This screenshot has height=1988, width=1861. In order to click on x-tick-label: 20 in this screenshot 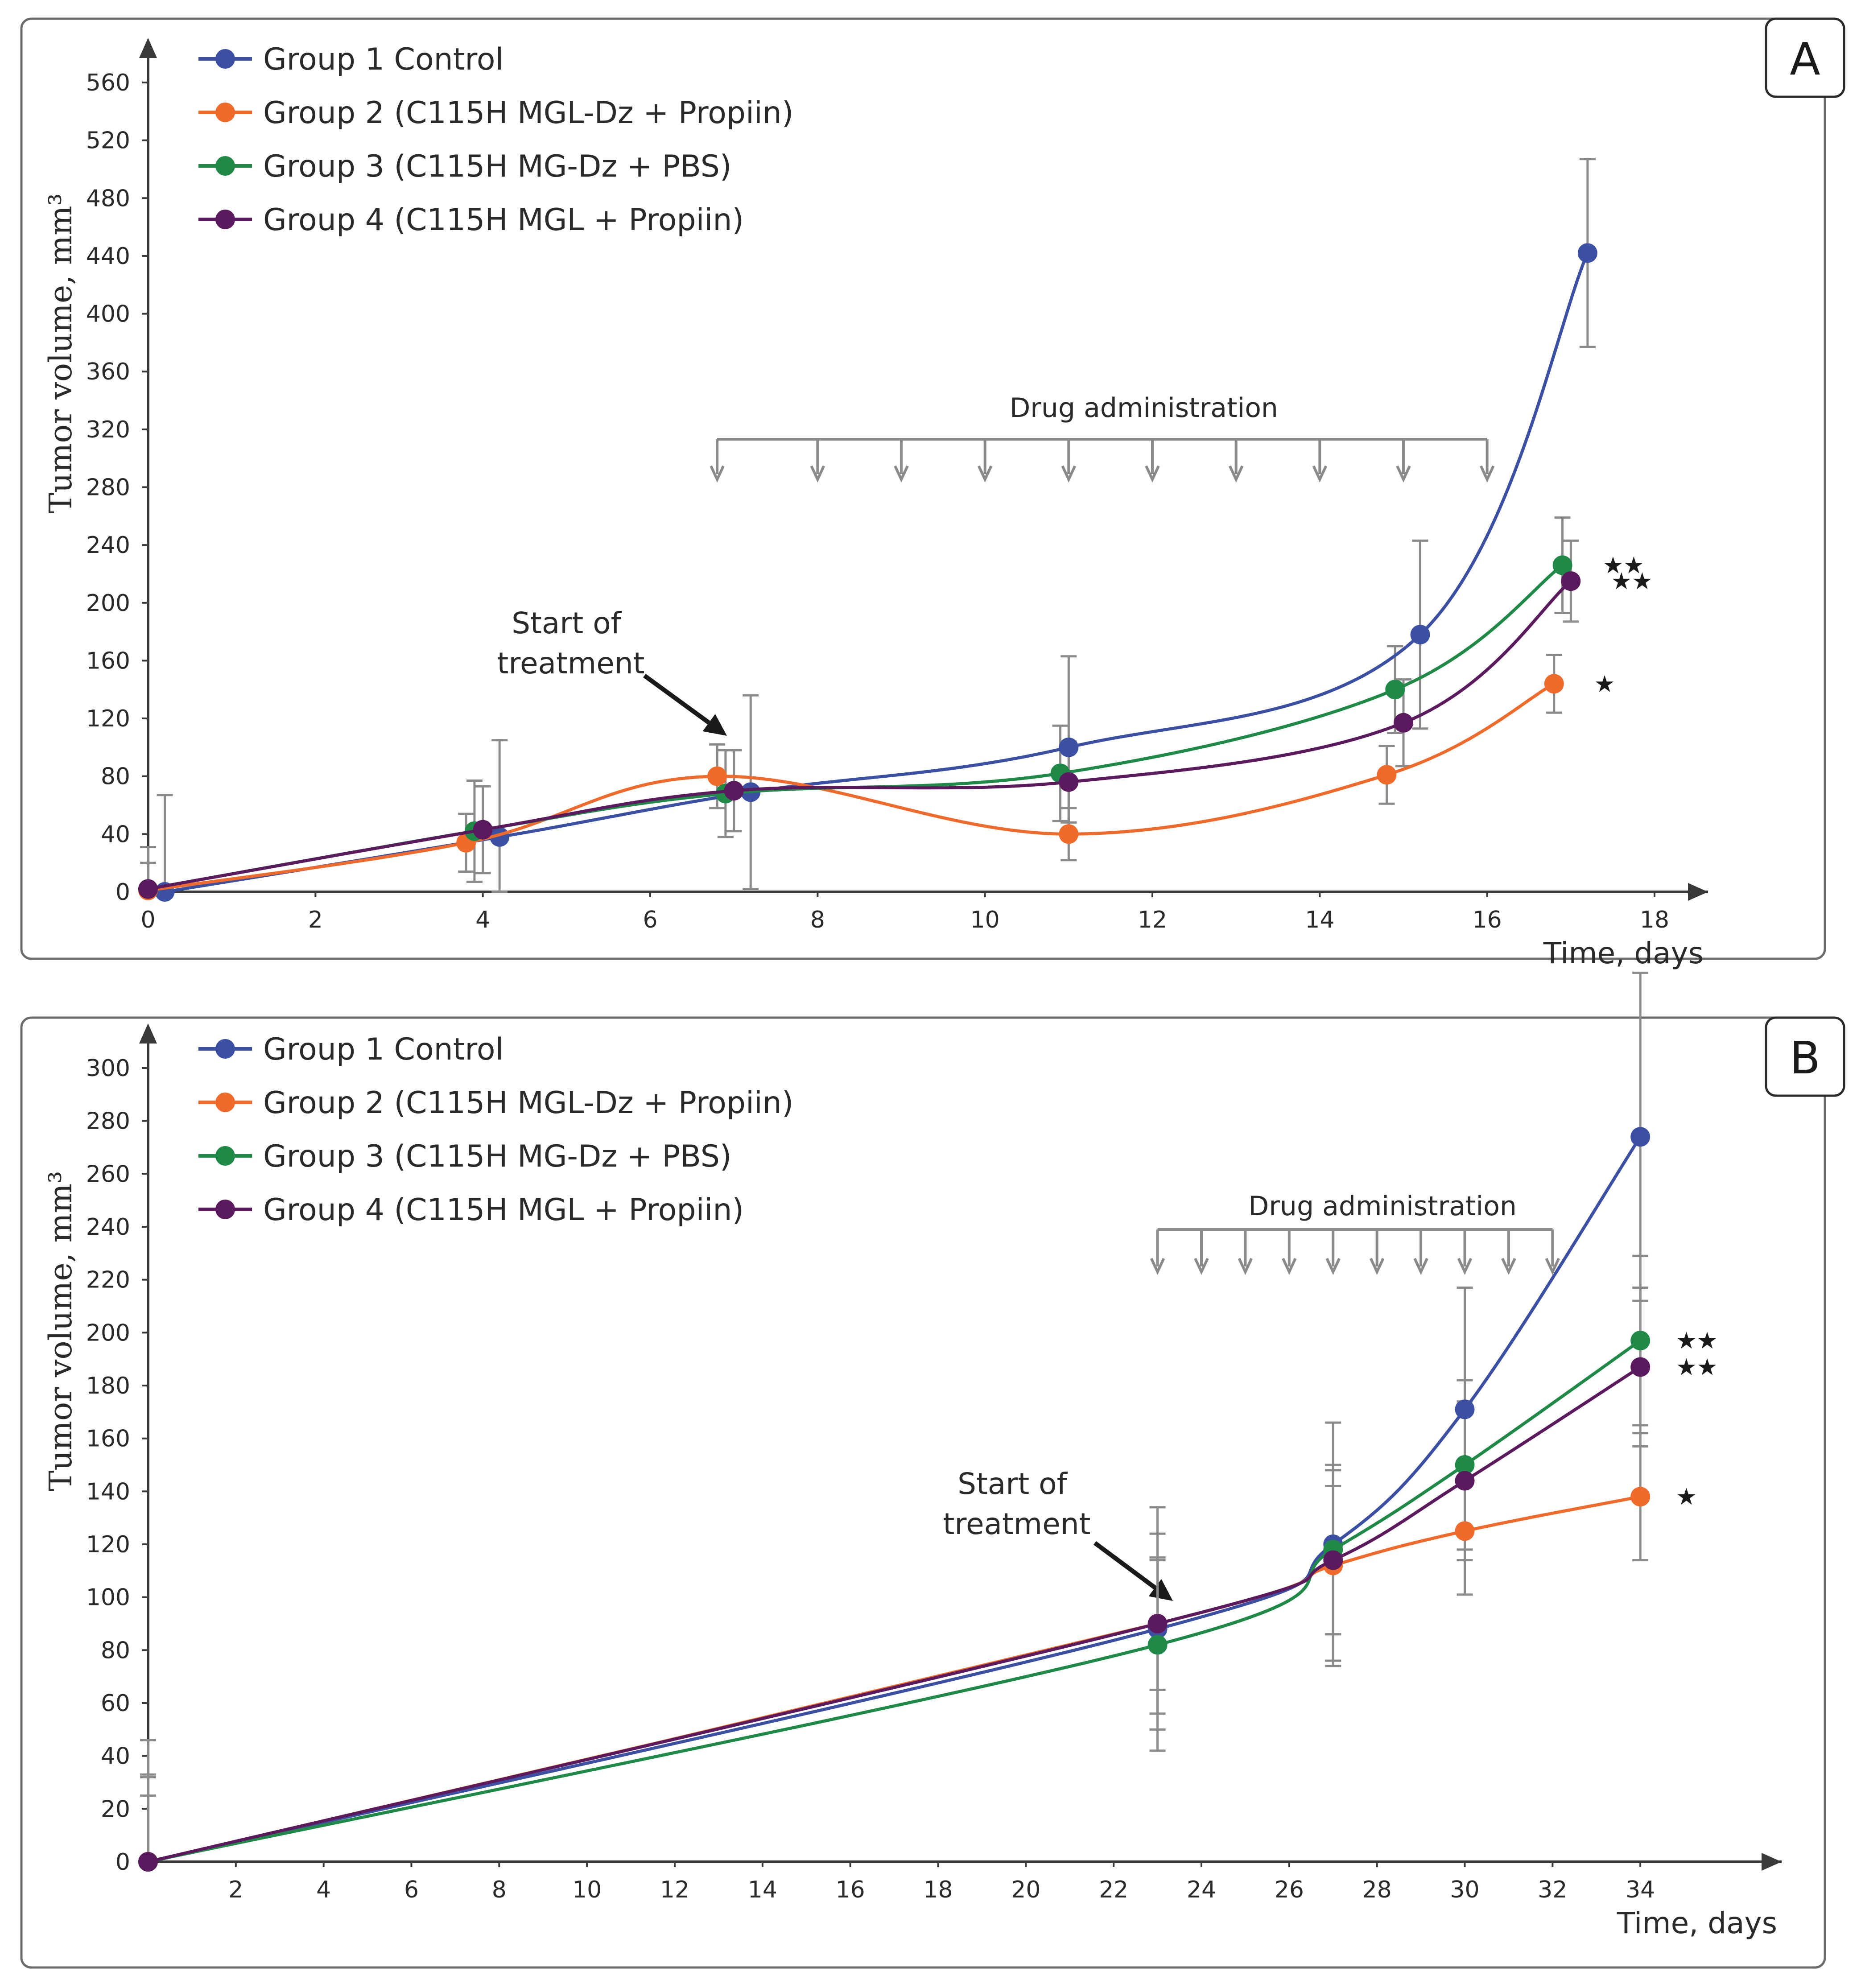, I will do `click(1025, 1890)`.